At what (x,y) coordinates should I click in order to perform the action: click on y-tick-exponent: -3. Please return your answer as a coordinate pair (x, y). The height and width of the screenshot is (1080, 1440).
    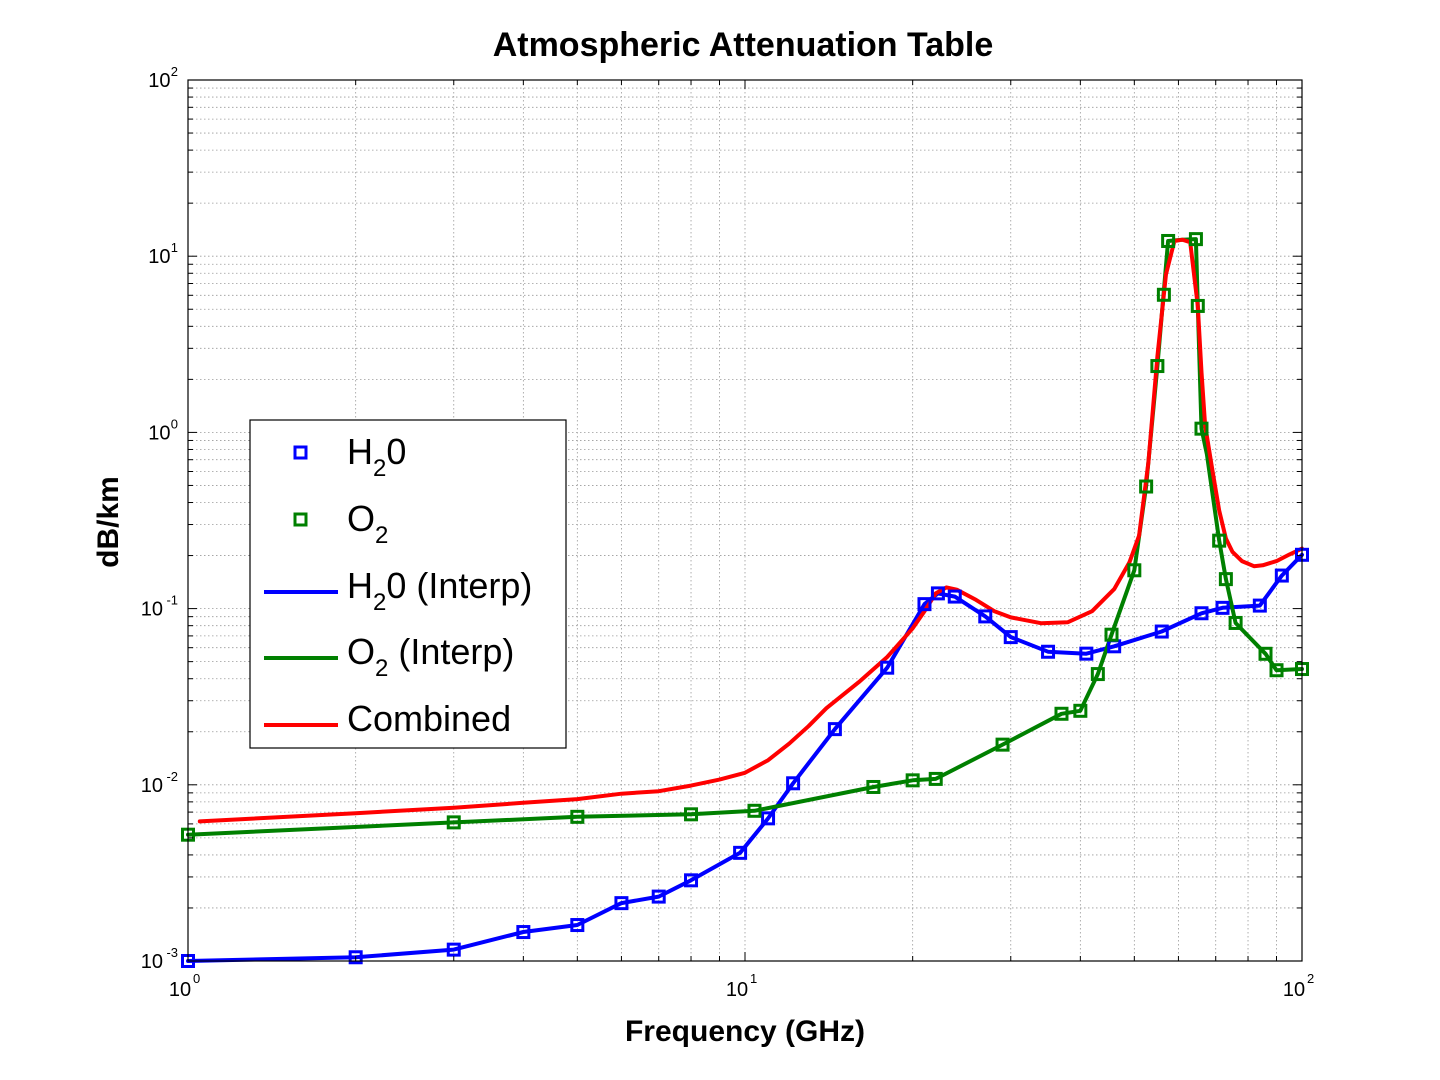
    Looking at the image, I should click on (172, 952).